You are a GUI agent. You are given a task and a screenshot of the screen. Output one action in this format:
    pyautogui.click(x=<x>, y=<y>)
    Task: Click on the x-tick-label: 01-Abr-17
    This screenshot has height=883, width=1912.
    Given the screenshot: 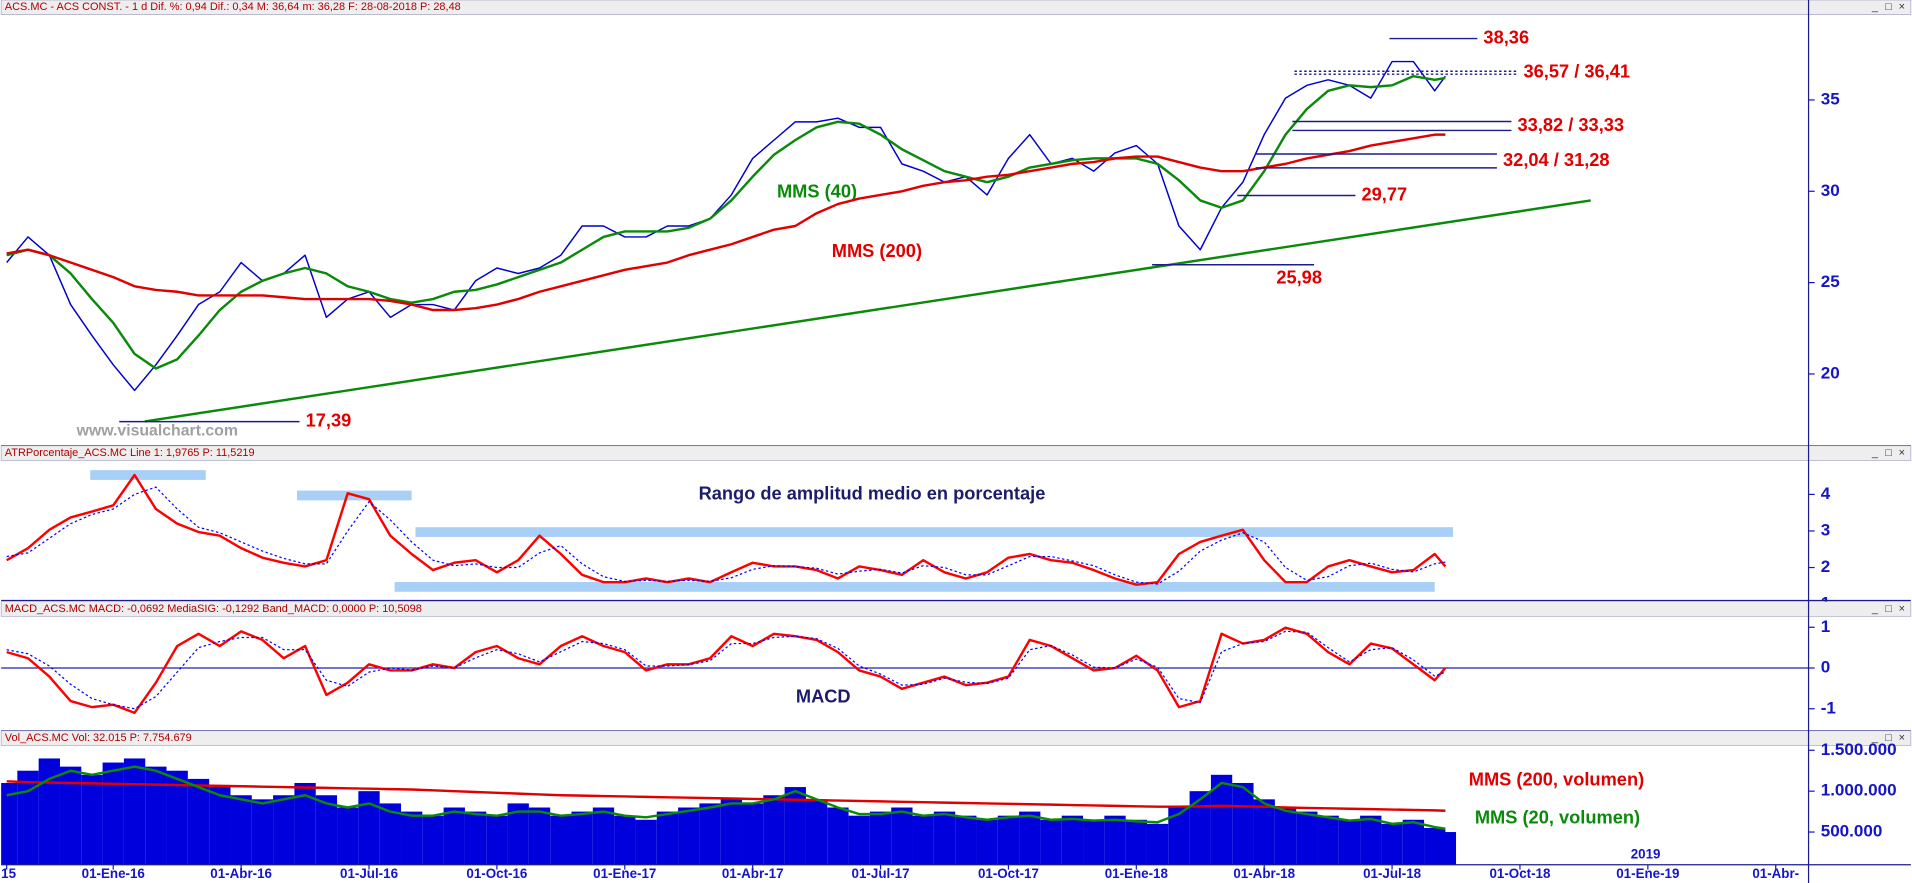 What is the action you would take?
    pyautogui.click(x=753, y=873)
    